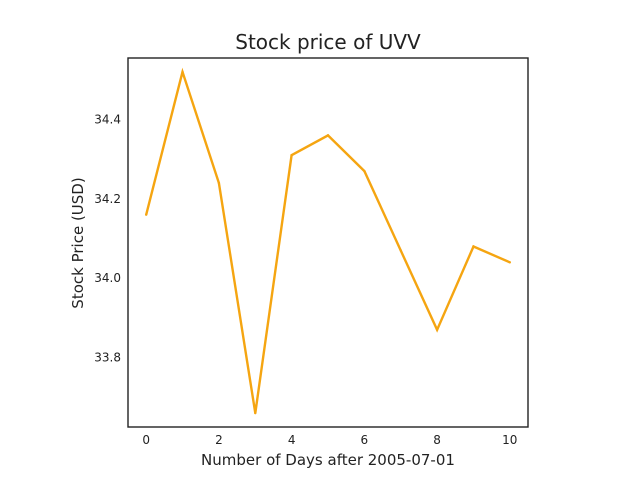  I want to click on chart-title: Stock price of UVV, so click(328, 42).